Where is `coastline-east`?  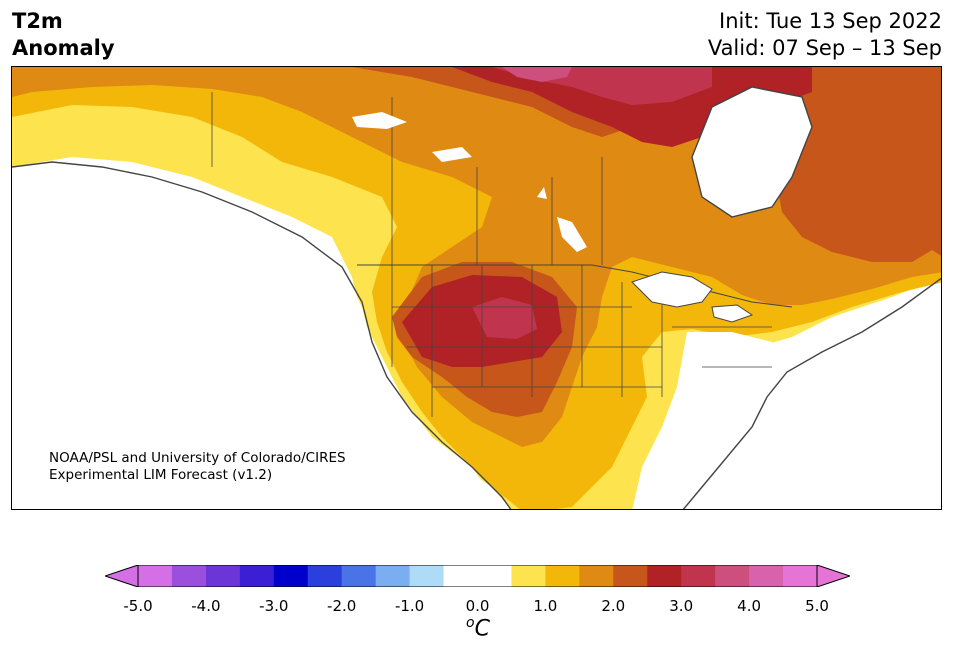
coastline-east is located at coordinates (811, 393).